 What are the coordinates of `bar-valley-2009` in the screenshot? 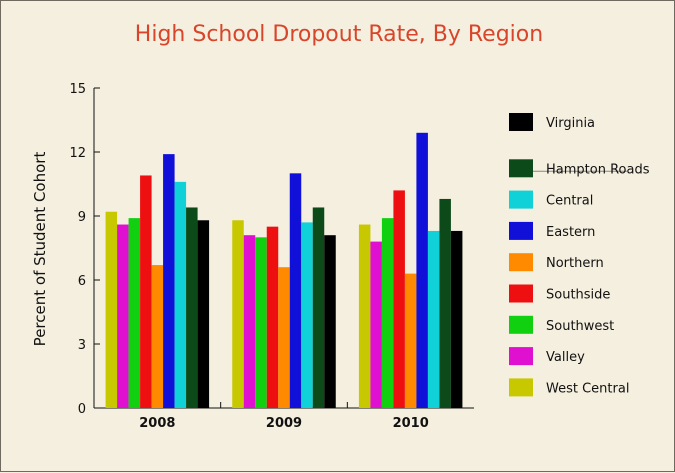 It's located at (249, 321).